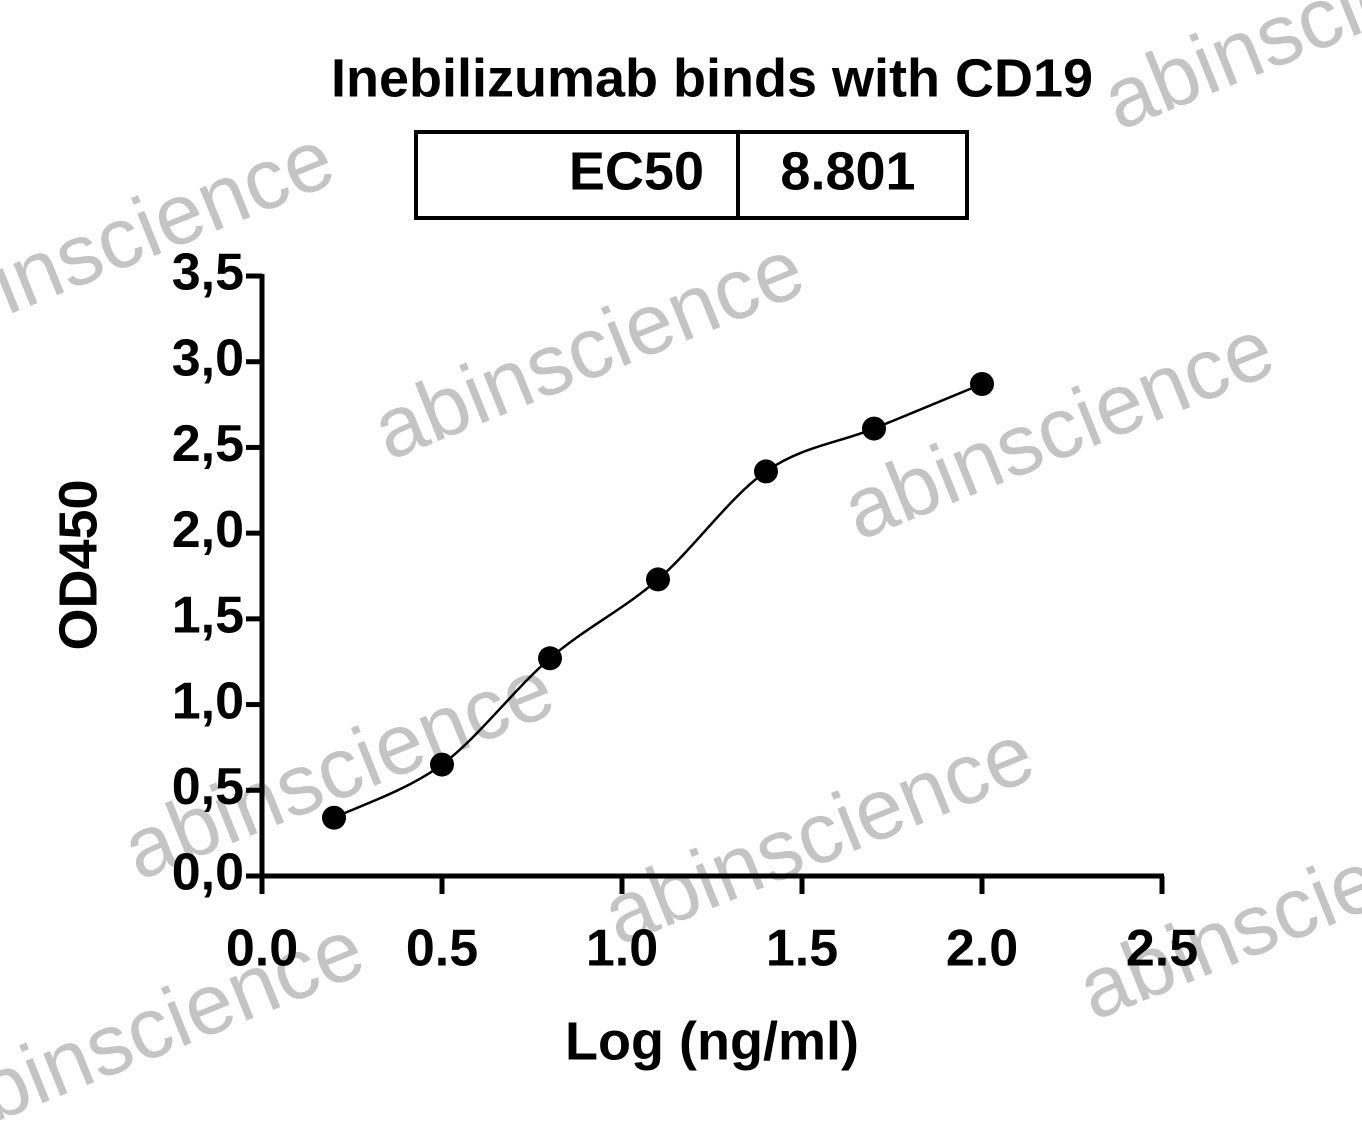  I want to click on x-axis-label: Log (ng/ml), so click(712, 1041).